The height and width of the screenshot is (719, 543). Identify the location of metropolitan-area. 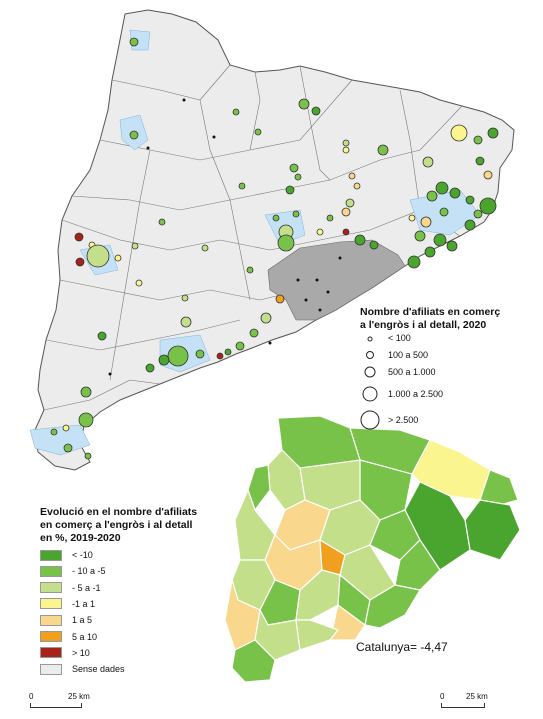
(336, 280).